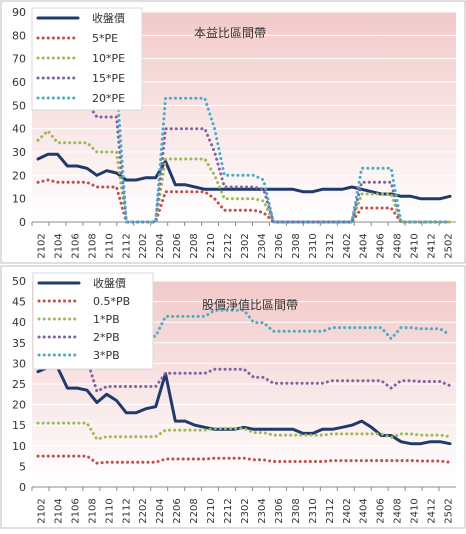 The height and width of the screenshot is (534, 466). I want to click on y-tick-label: 60, so click(19, 82).